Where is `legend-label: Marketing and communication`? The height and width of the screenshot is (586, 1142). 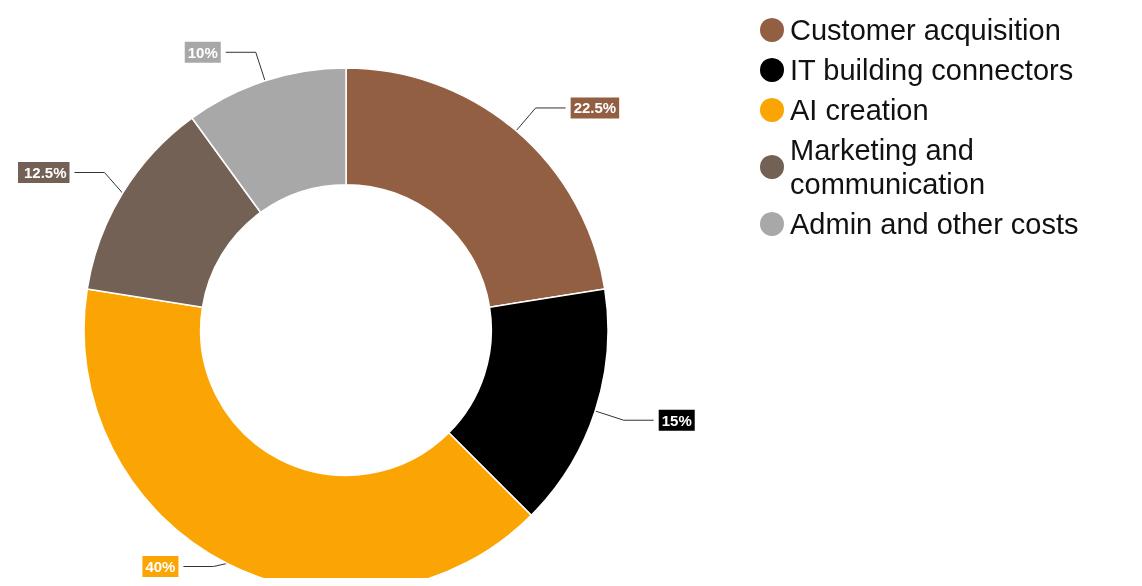
legend-label: Marketing and communication is located at coordinates (888, 167).